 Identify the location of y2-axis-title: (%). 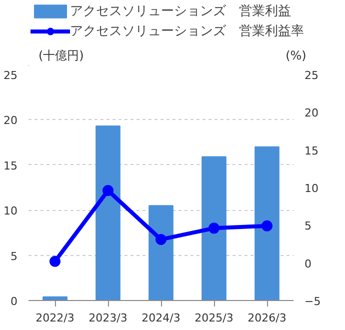
(296, 55).